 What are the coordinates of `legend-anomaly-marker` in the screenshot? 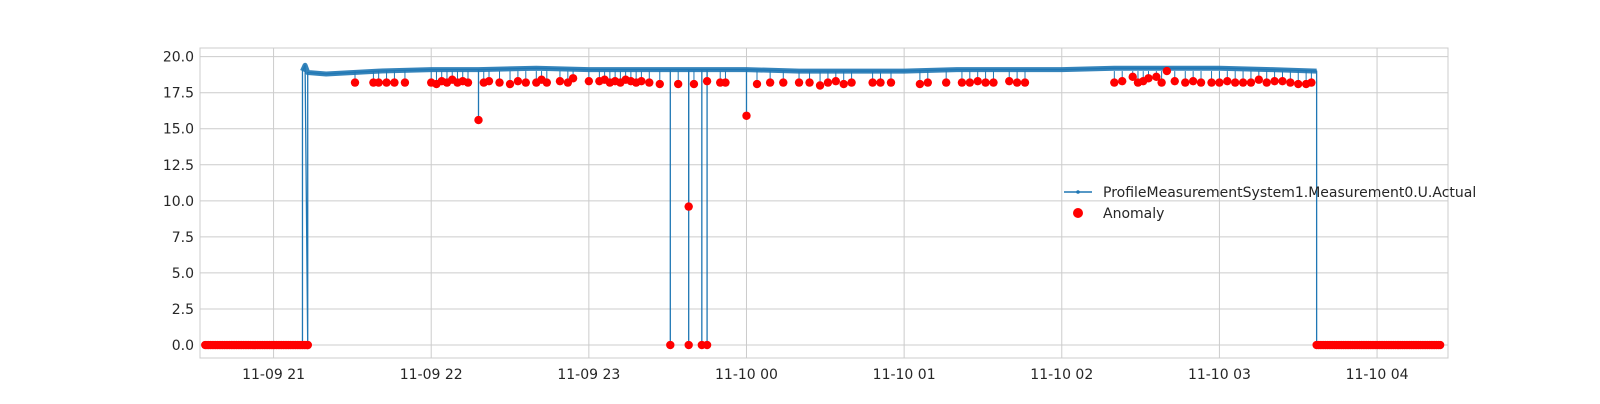 It's located at (1078, 213).